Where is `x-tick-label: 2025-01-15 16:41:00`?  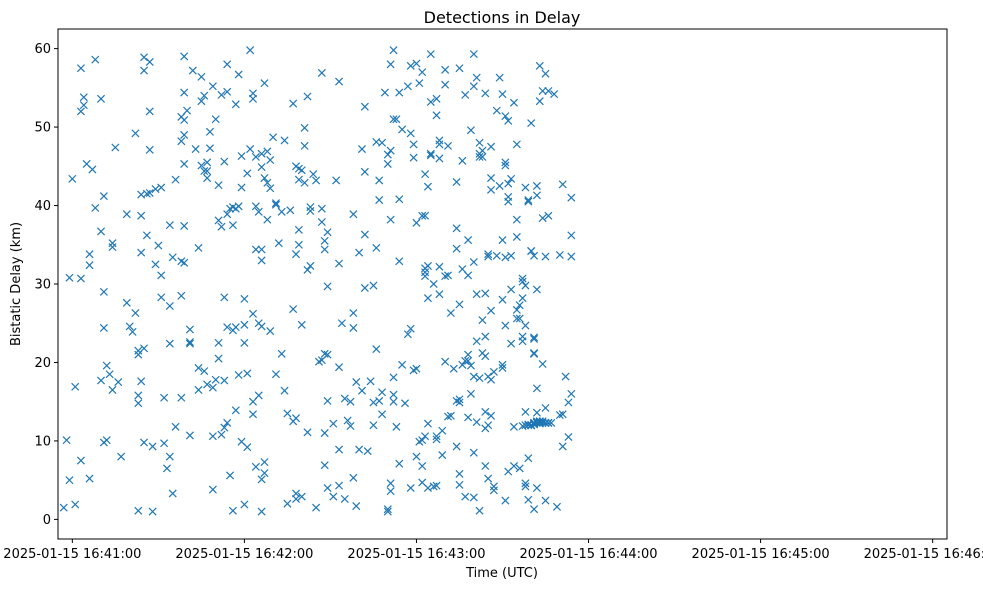
x-tick-label: 2025-01-15 16:41:00 is located at coordinates (72, 554).